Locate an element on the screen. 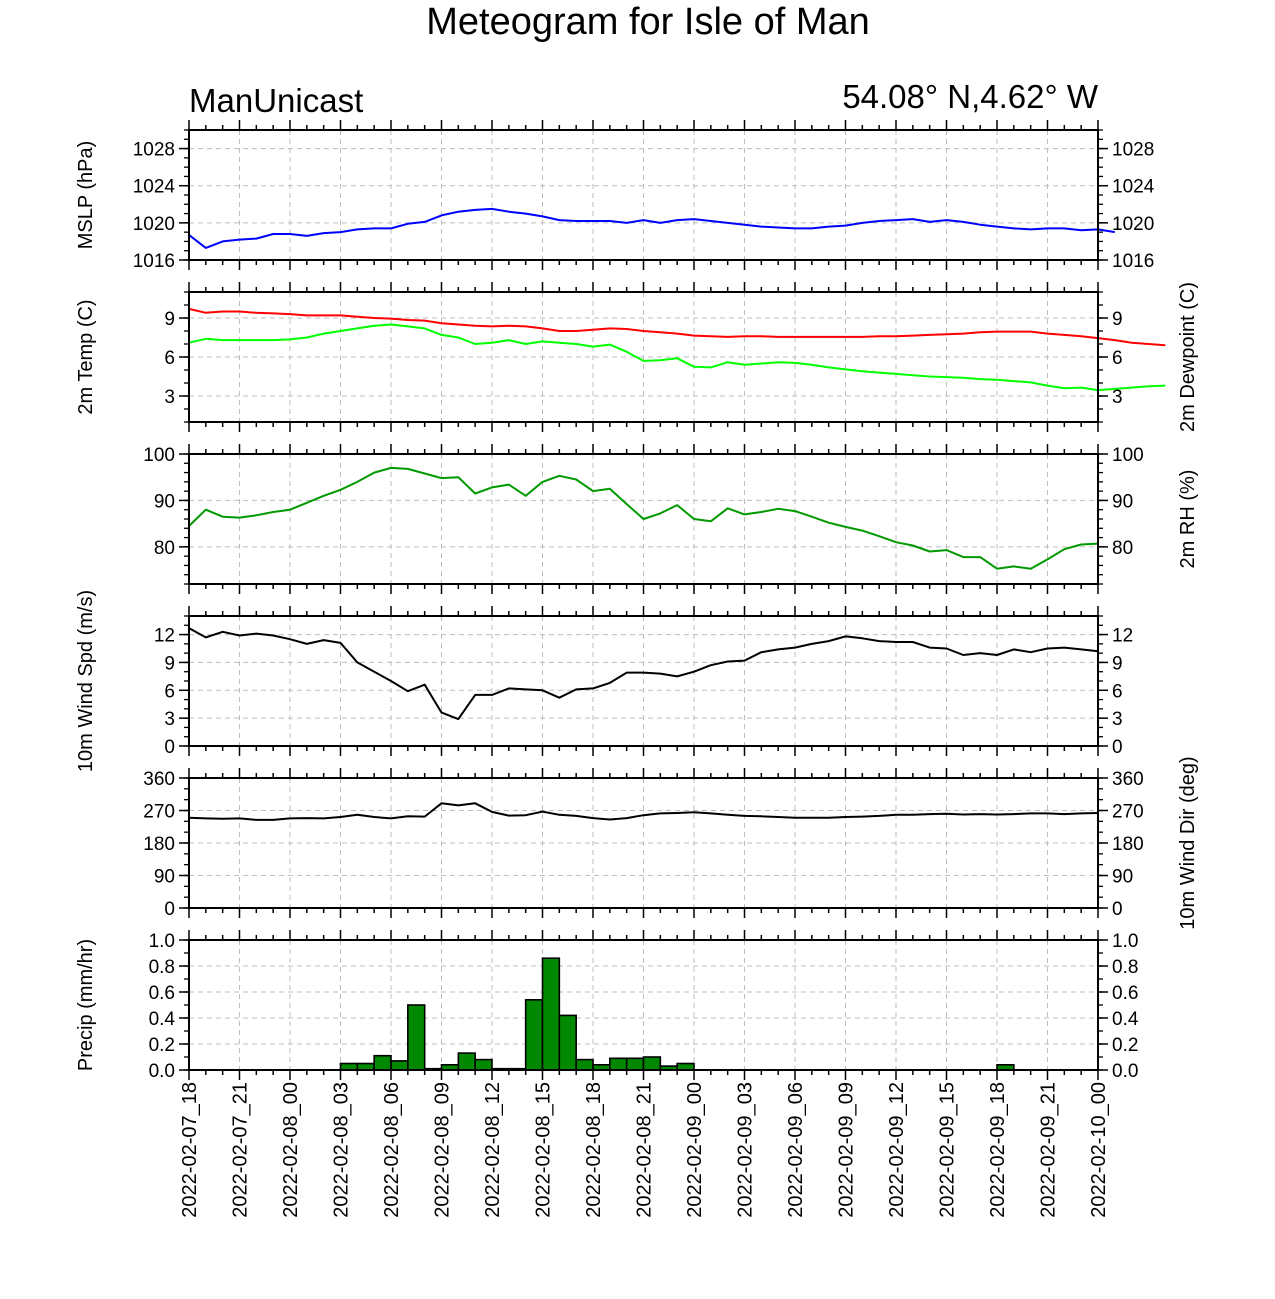  y-axis-title-left: 2m Temp (C) is located at coordinates (86, 356).